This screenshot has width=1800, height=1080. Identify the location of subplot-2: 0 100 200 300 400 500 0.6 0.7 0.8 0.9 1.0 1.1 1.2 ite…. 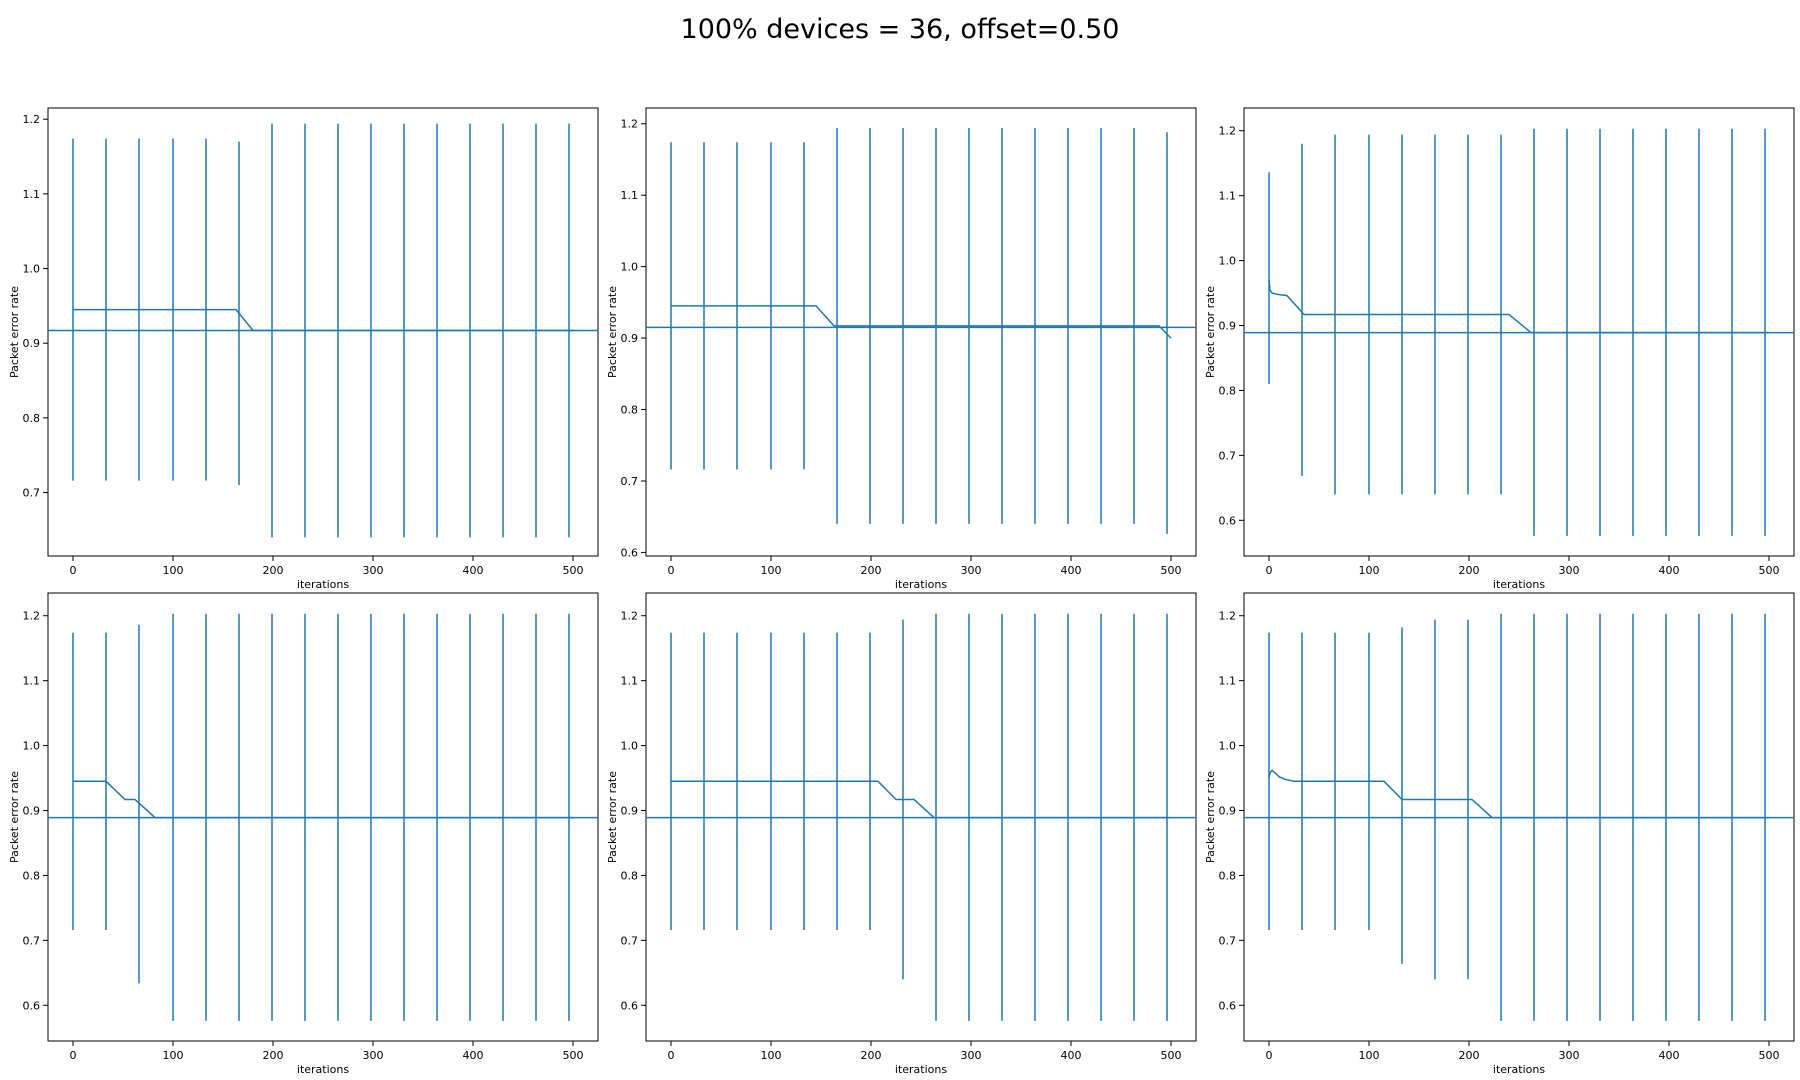
(901, 349).